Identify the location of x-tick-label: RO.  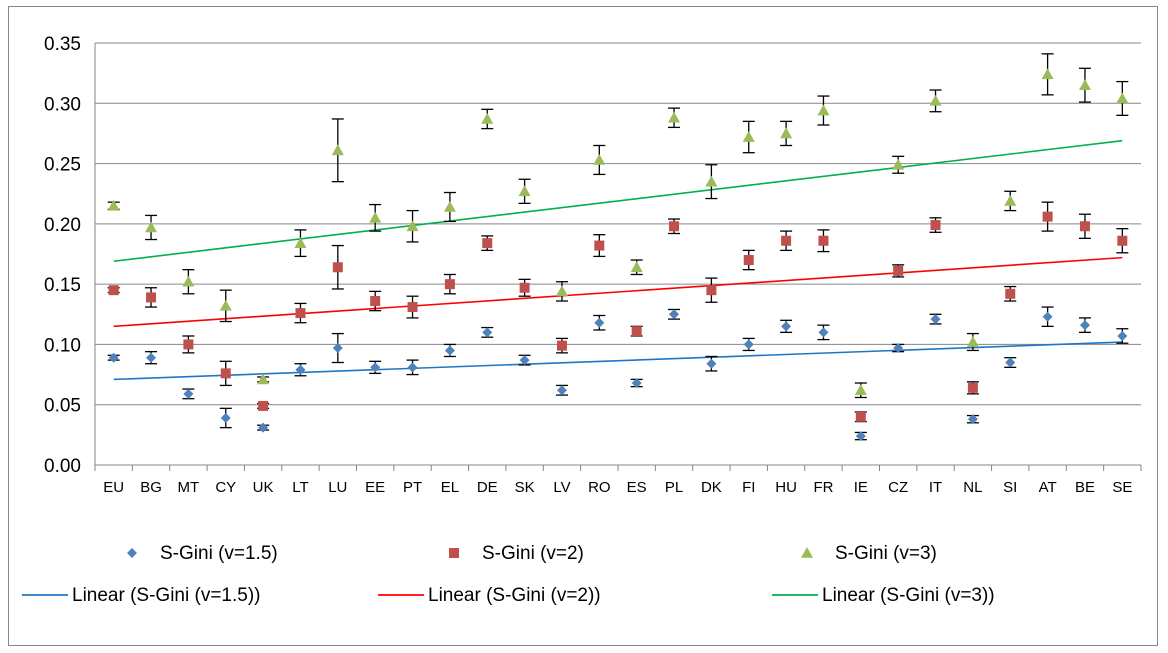
(599, 487).